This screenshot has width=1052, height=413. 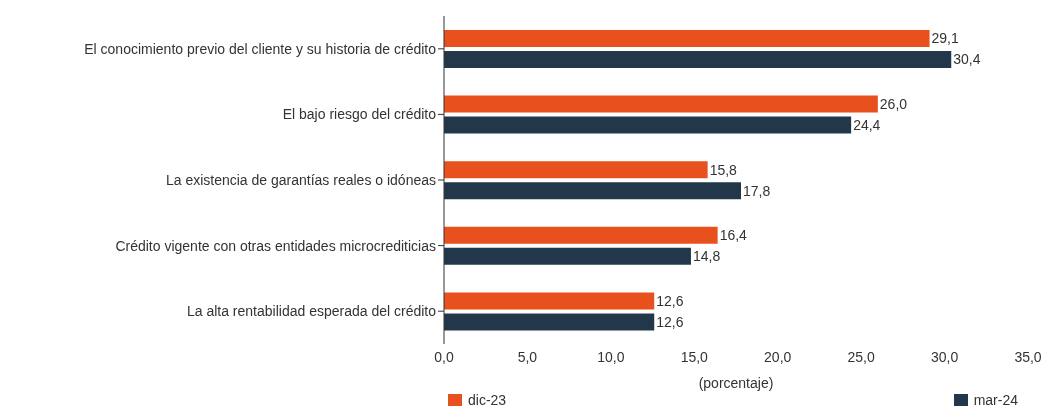 What do you see at coordinates (995, 400) in the screenshot?
I see `legend-label: mar-24` at bounding box center [995, 400].